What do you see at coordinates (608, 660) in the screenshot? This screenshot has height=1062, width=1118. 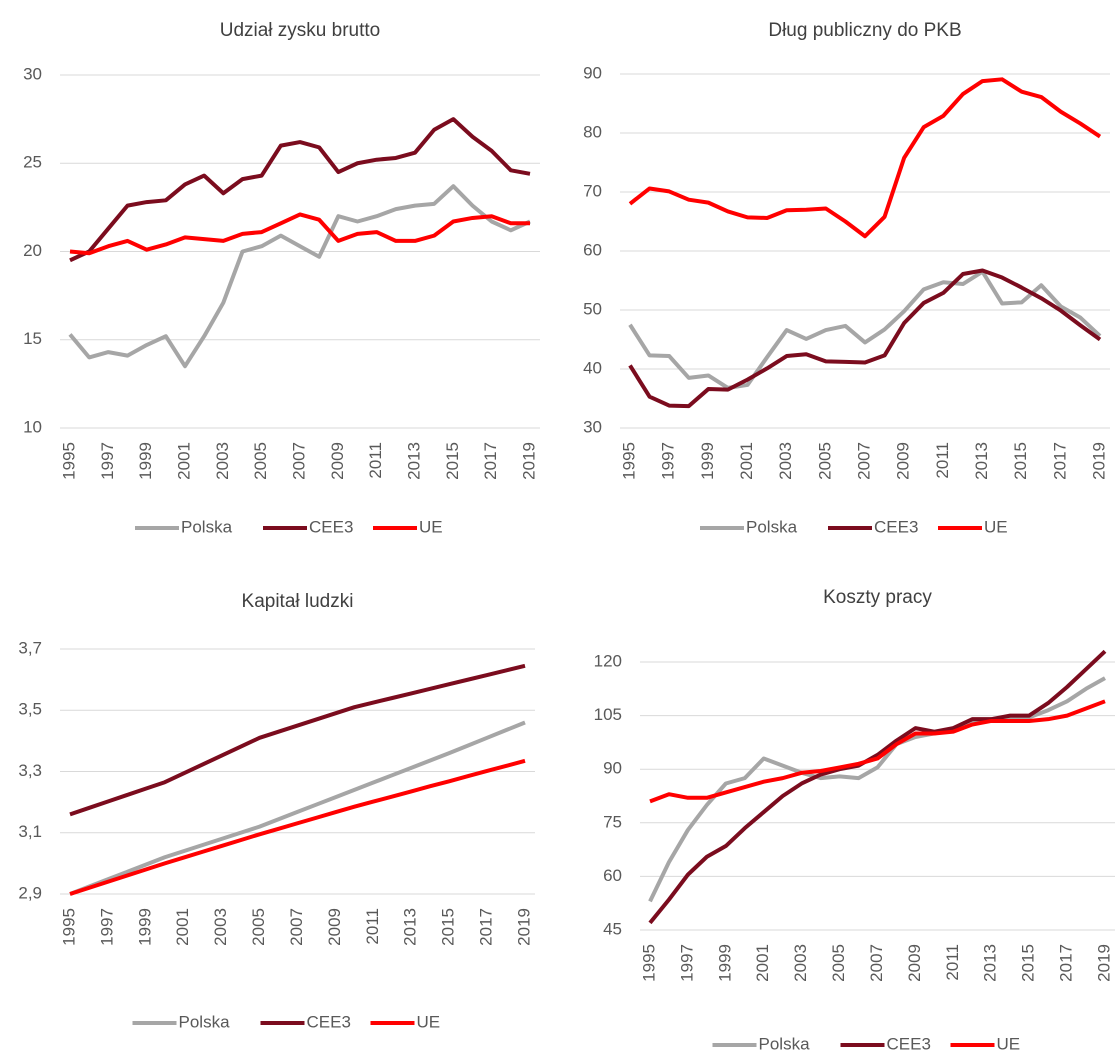 I see `y-tick-label: 120` at bounding box center [608, 660].